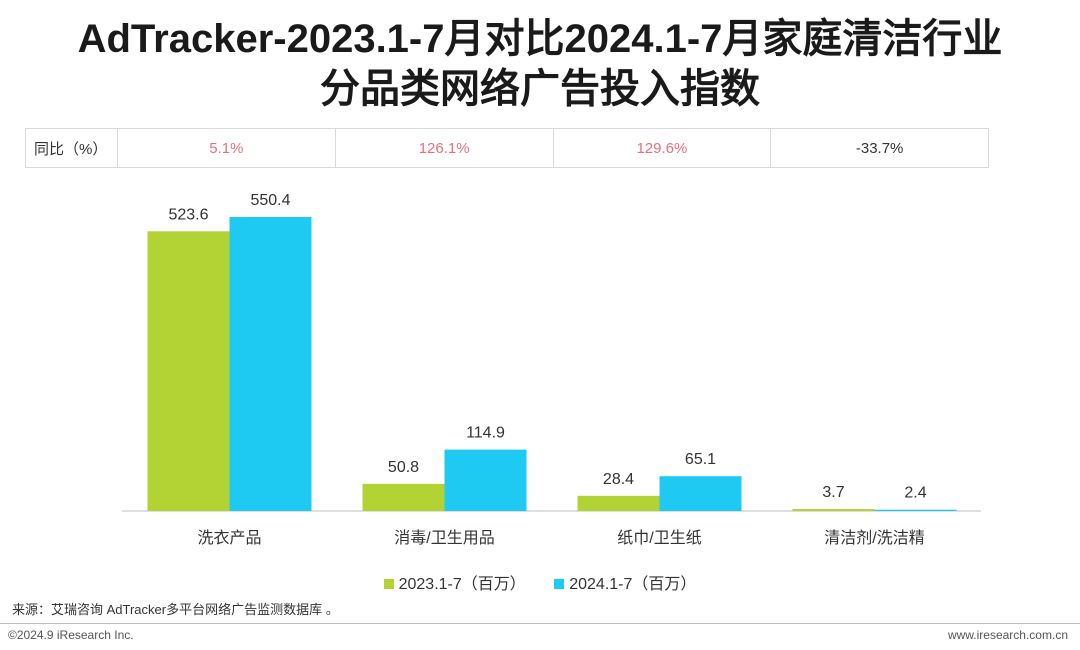 Image resolution: width=1080 pixels, height=650 pixels. Describe the element at coordinates (270, 200) in the screenshot. I see `data-label-2024-0: 550.4` at that location.